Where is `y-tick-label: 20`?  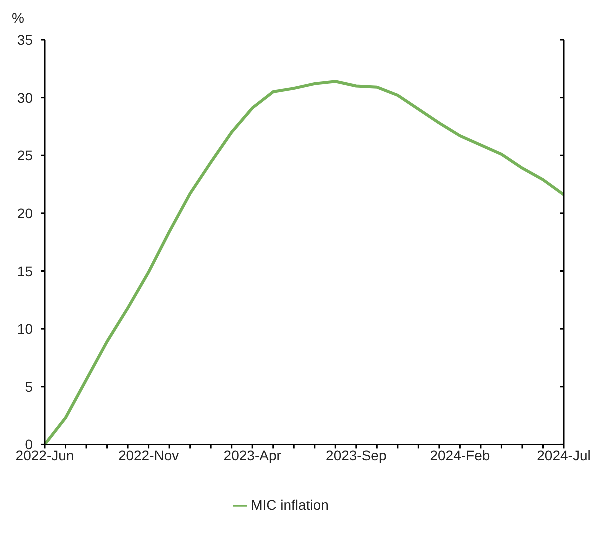 y-tick-label: 20 is located at coordinates (25, 213).